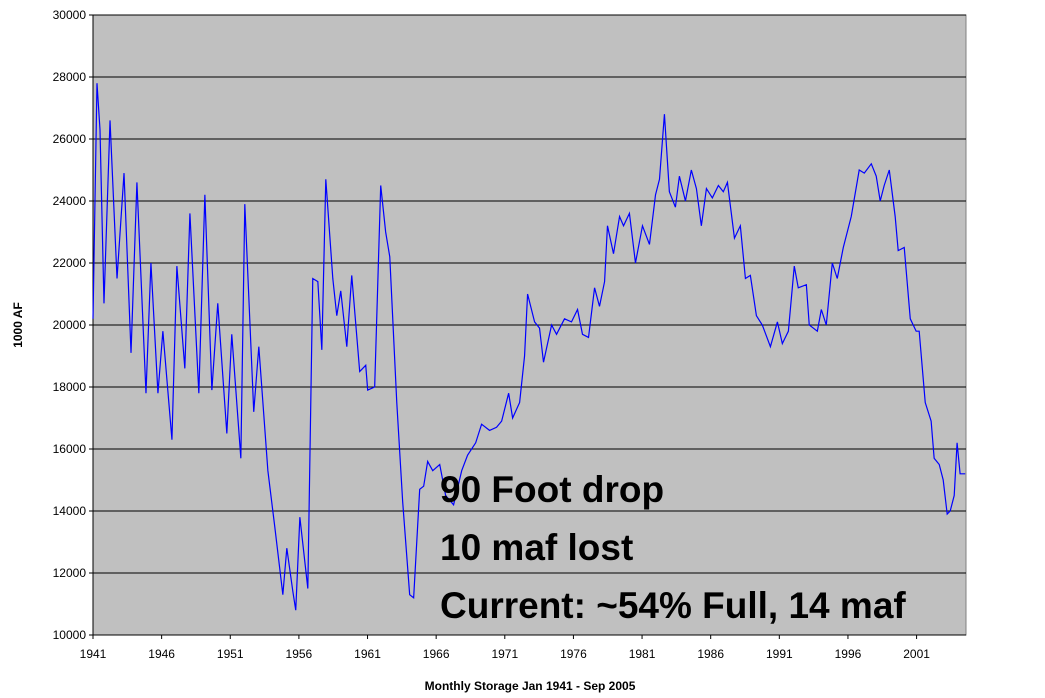 This screenshot has height=698, width=1045. Describe the element at coordinates (70, 139) in the screenshot. I see `y-tick-label: 26000` at that location.